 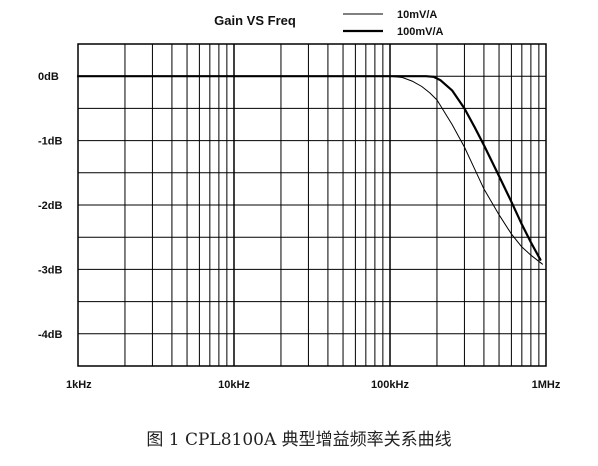 I want to click on chart-title: Gain VS Freq, so click(x=255, y=20).